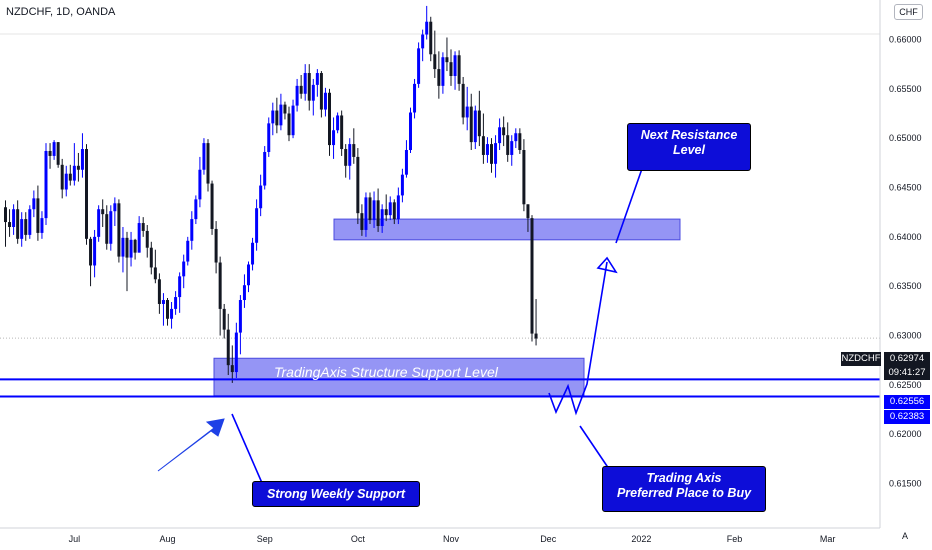 The height and width of the screenshot is (550, 932). I want to click on support-zone, so click(399, 377).